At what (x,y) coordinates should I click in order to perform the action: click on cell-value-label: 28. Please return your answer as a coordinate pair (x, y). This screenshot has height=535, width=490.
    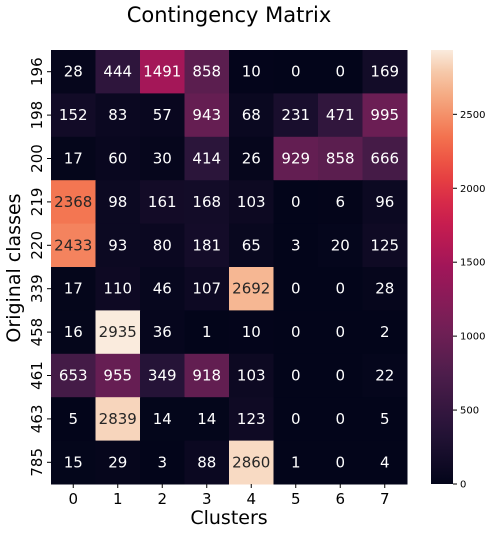
    Looking at the image, I should click on (384, 289).